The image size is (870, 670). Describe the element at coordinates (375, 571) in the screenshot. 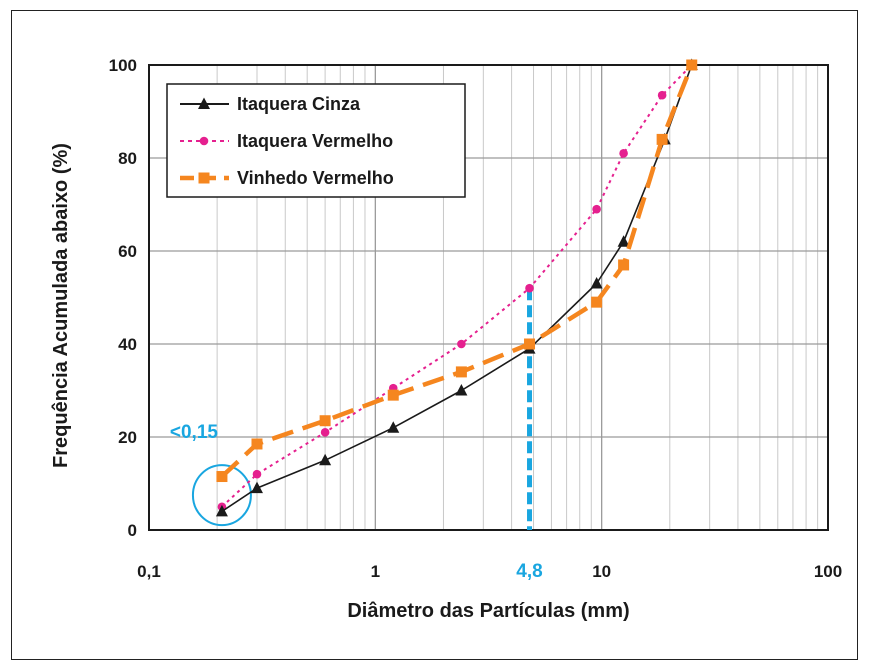

I see `x-tick-label: 1` at that location.